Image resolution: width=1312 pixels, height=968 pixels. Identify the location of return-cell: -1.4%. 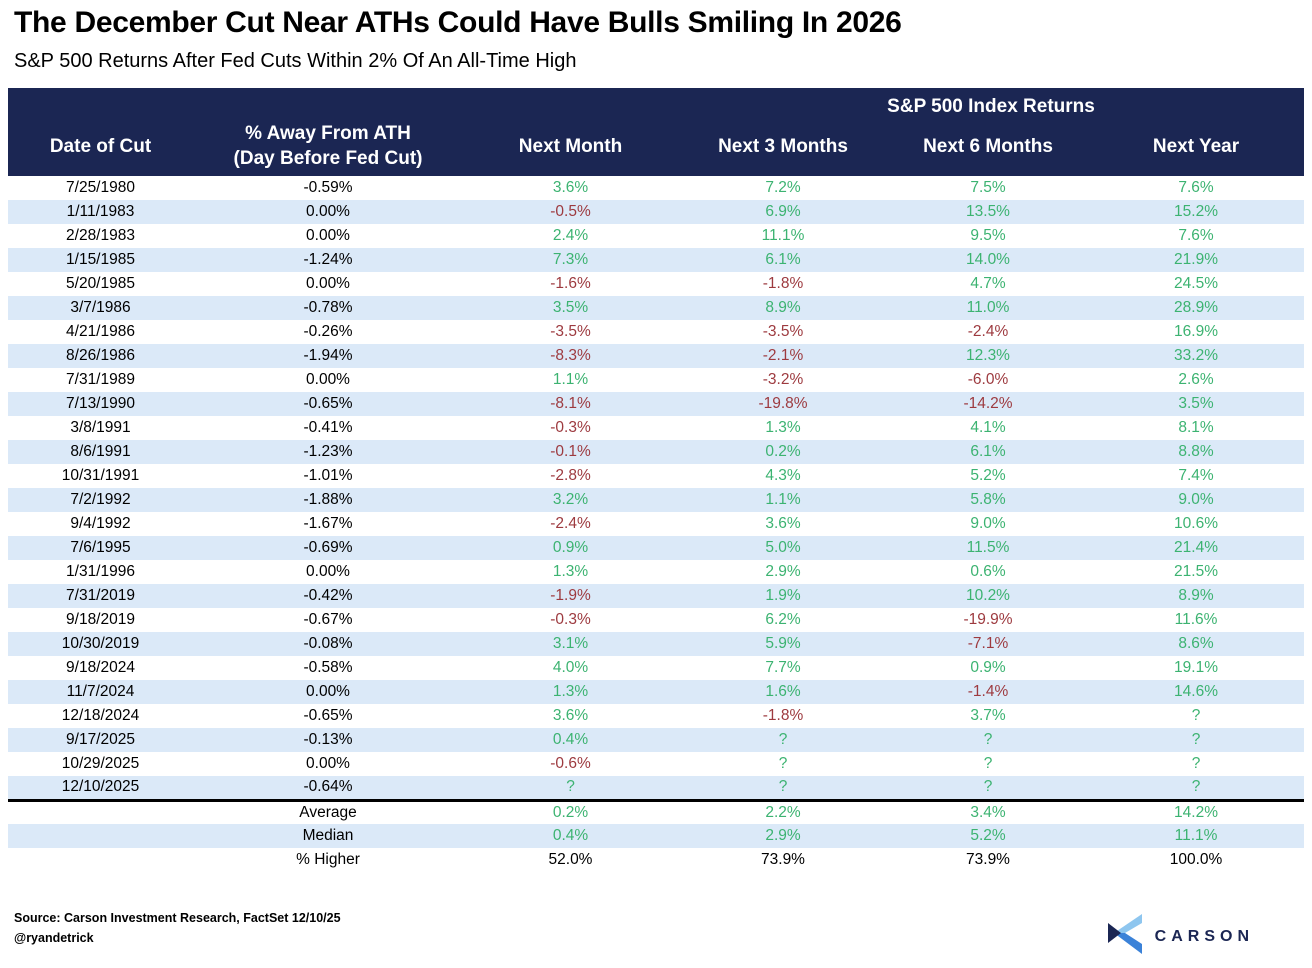
(988, 691).